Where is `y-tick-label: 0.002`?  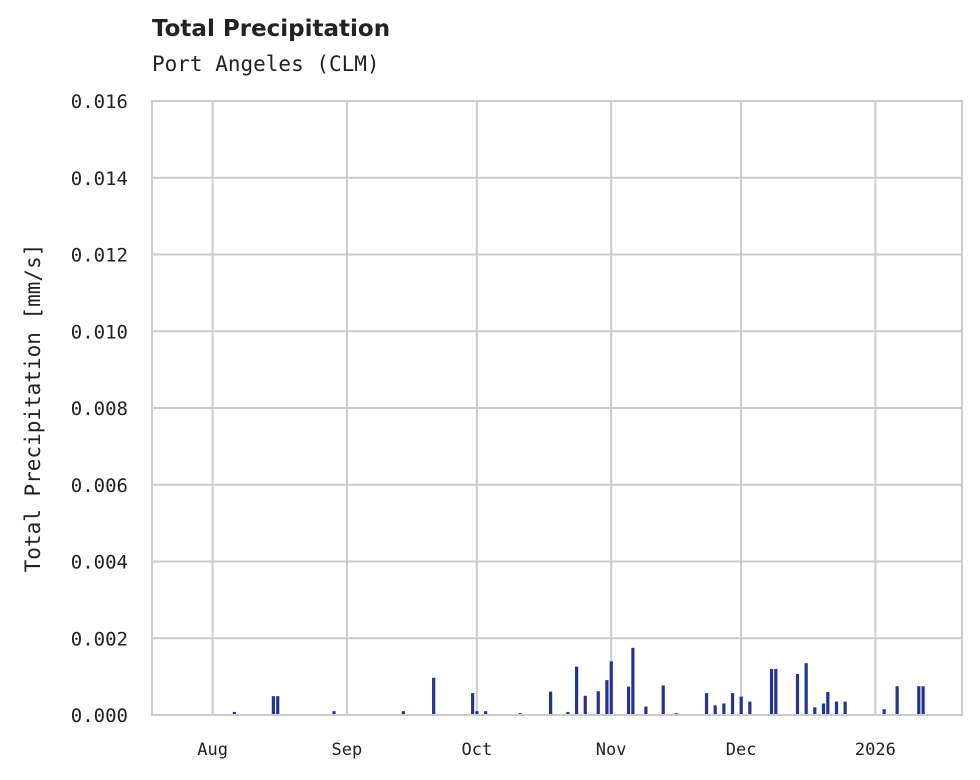
y-tick-label: 0.002 is located at coordinates (99, 639).